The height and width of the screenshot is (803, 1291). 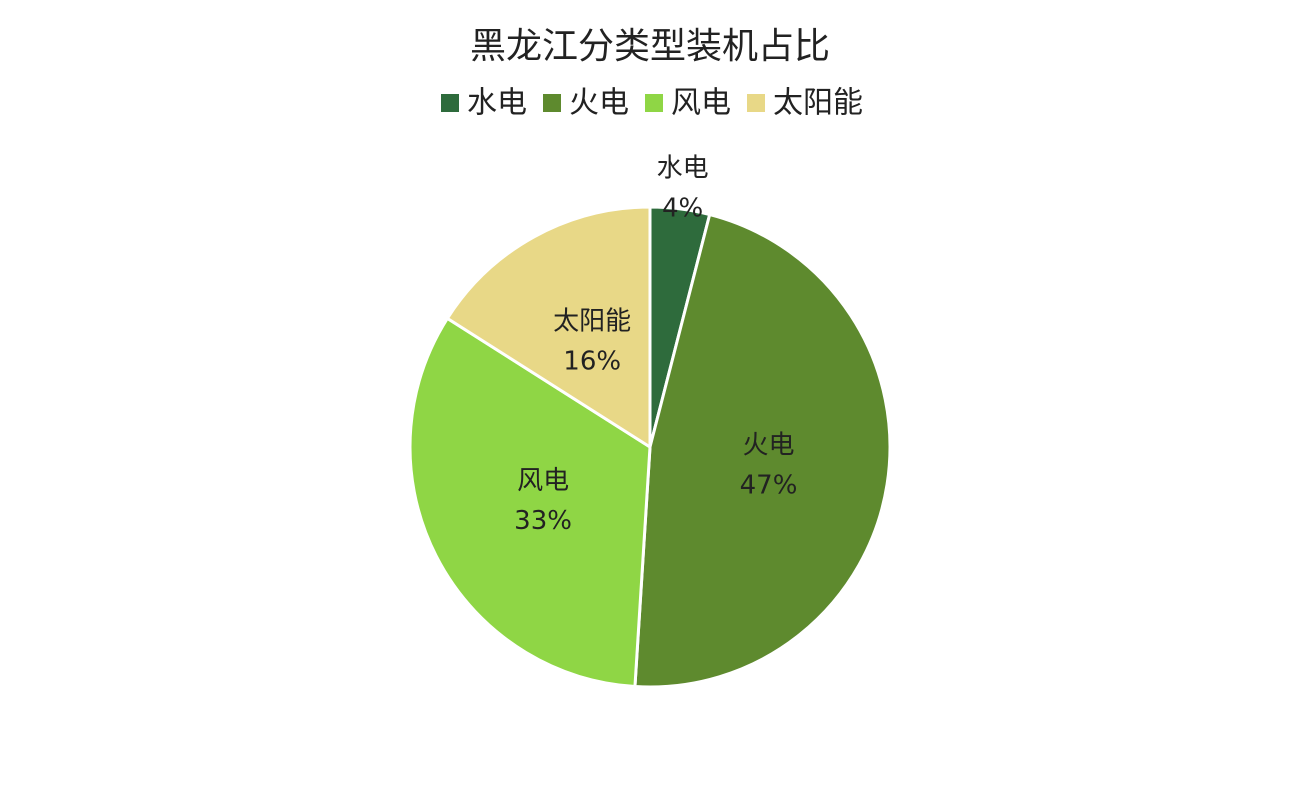 I want to click on chart-title: 黑龙江分类型装机占比, so click(x=650, y=46).